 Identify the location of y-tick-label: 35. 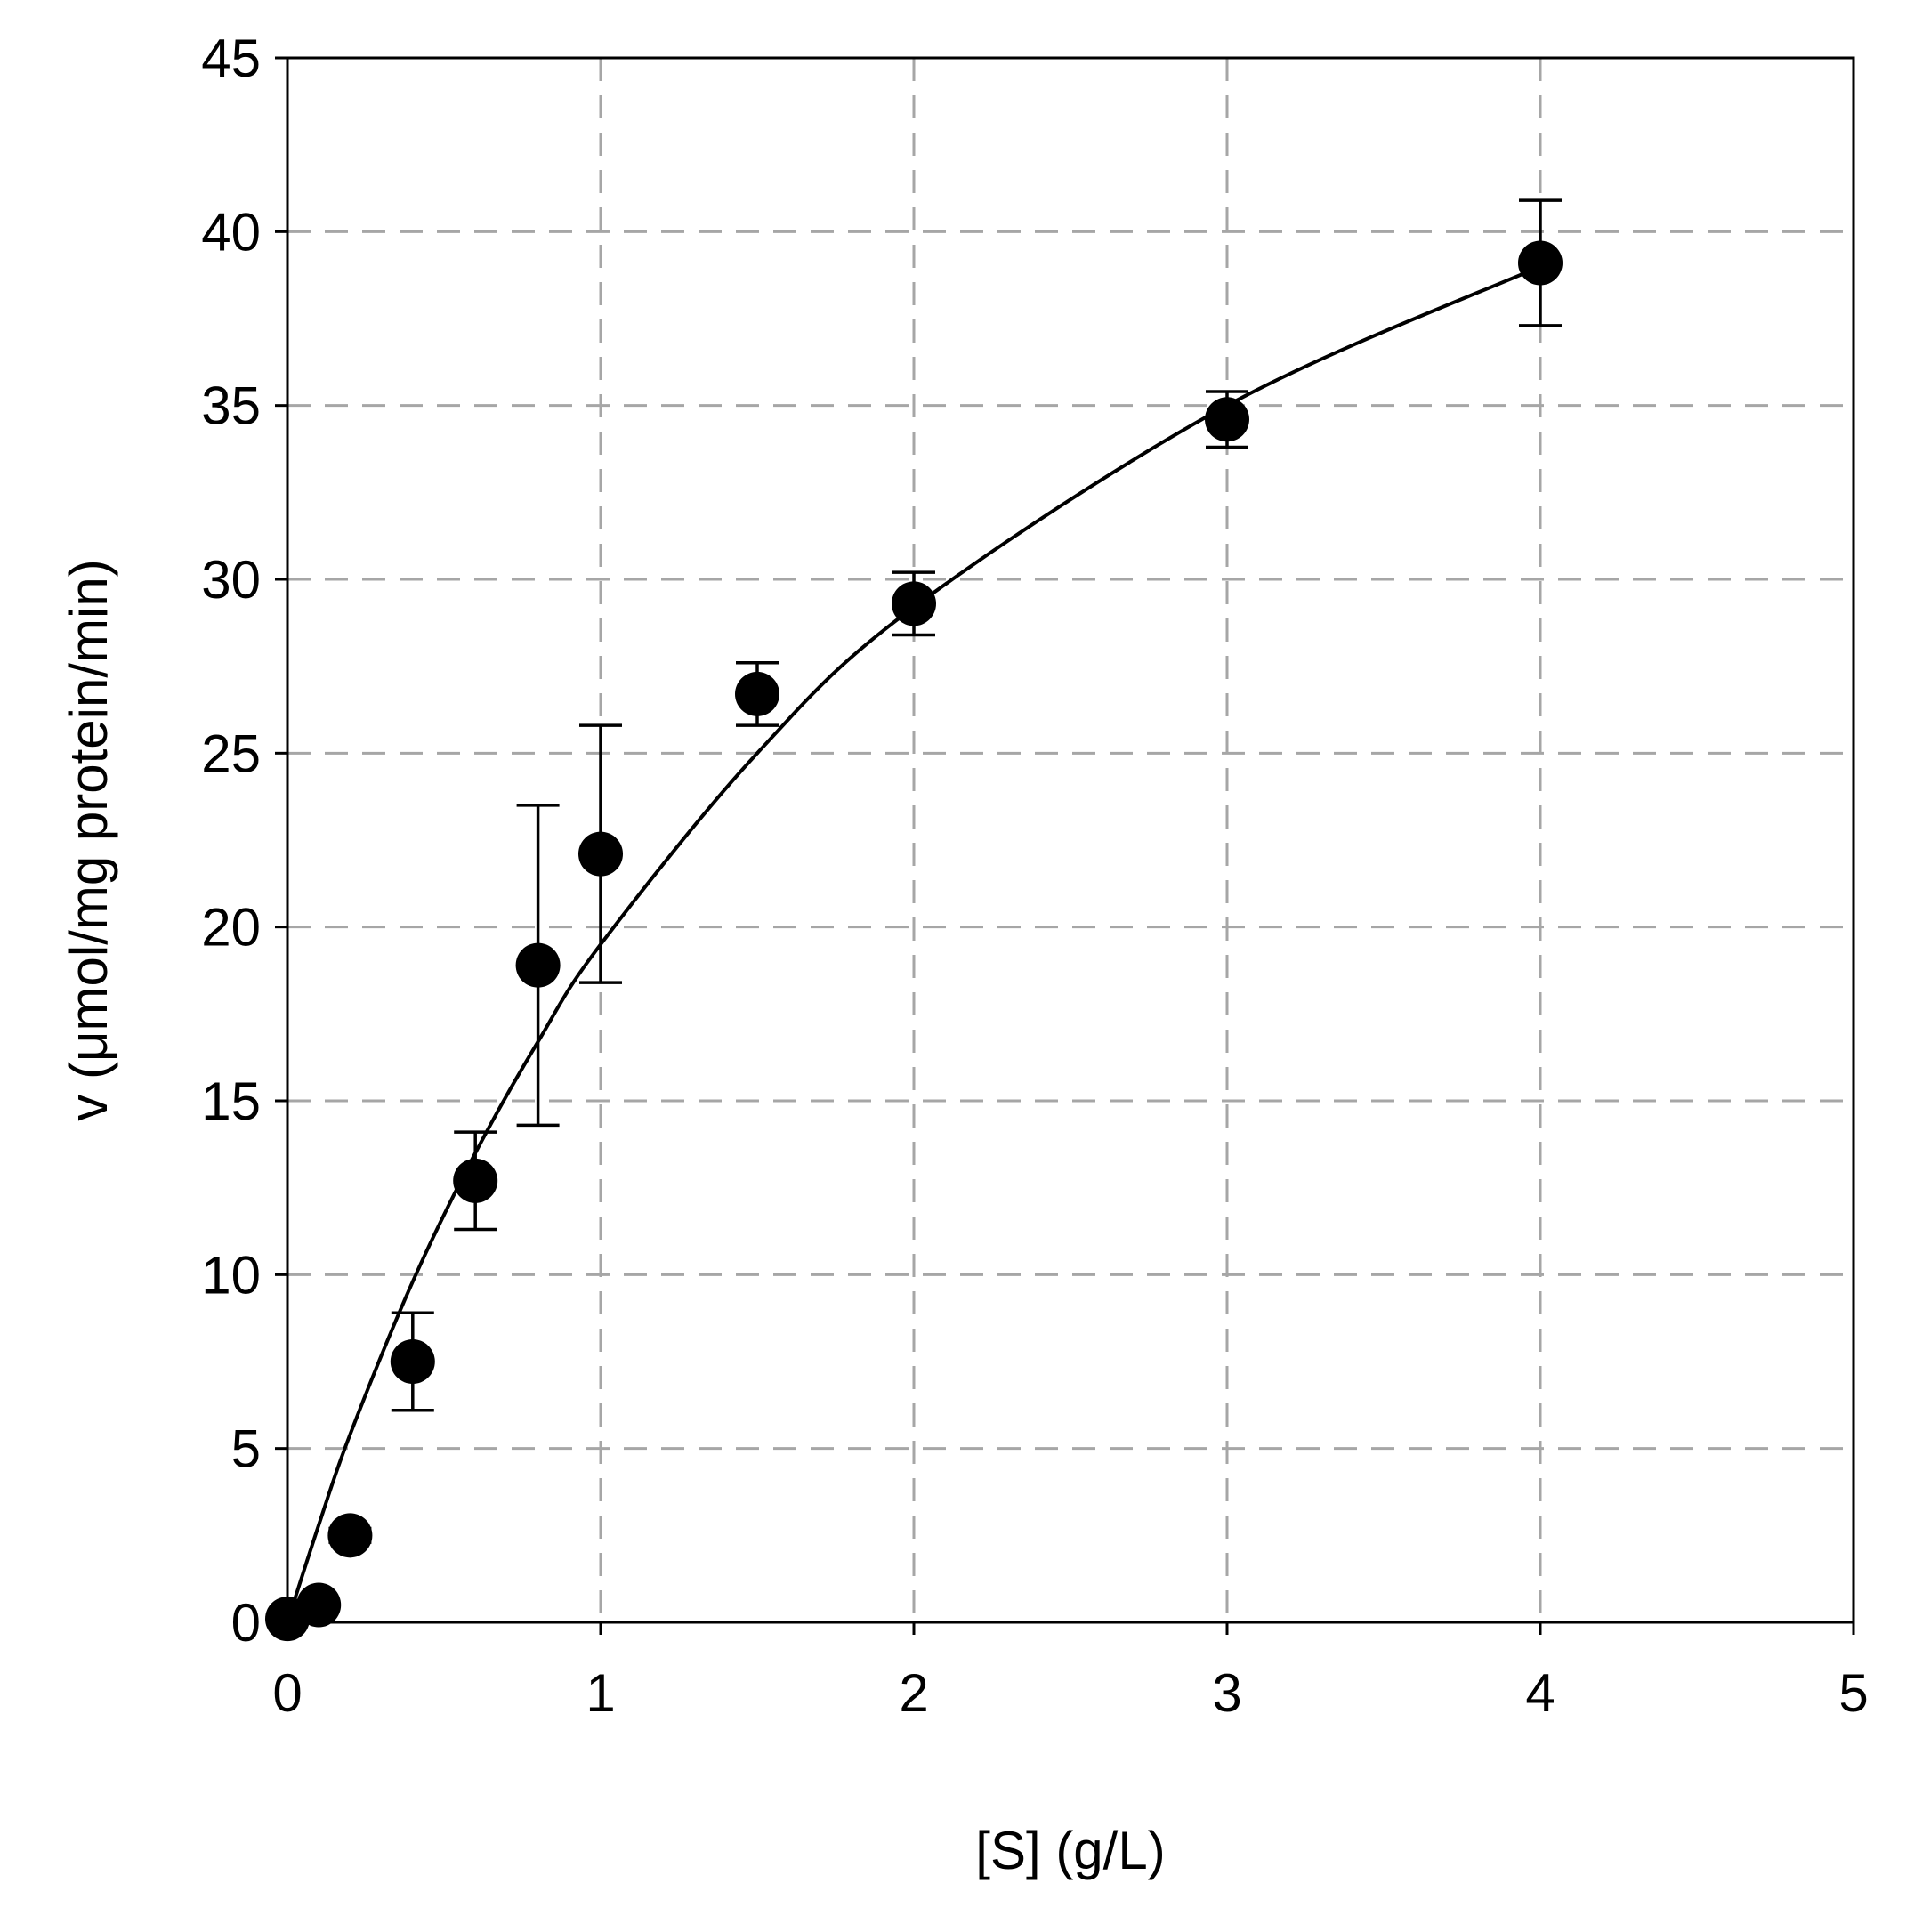
(231, 406).